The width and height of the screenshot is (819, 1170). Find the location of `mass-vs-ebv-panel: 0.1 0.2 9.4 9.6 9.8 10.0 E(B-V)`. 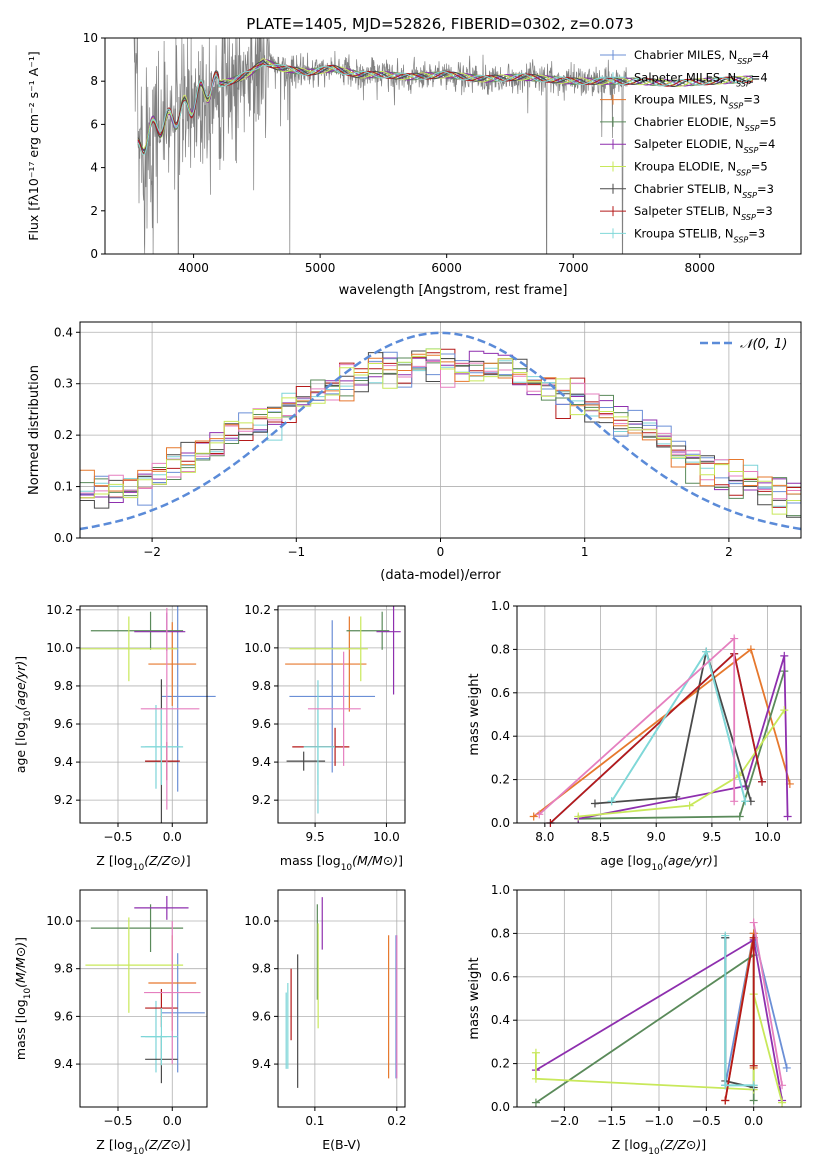

mass-vs-ebv-panel: 0.1 0.2 9.4 9.6 9.8 10.0 E(B-V) is located at coordinates (325, 1020).